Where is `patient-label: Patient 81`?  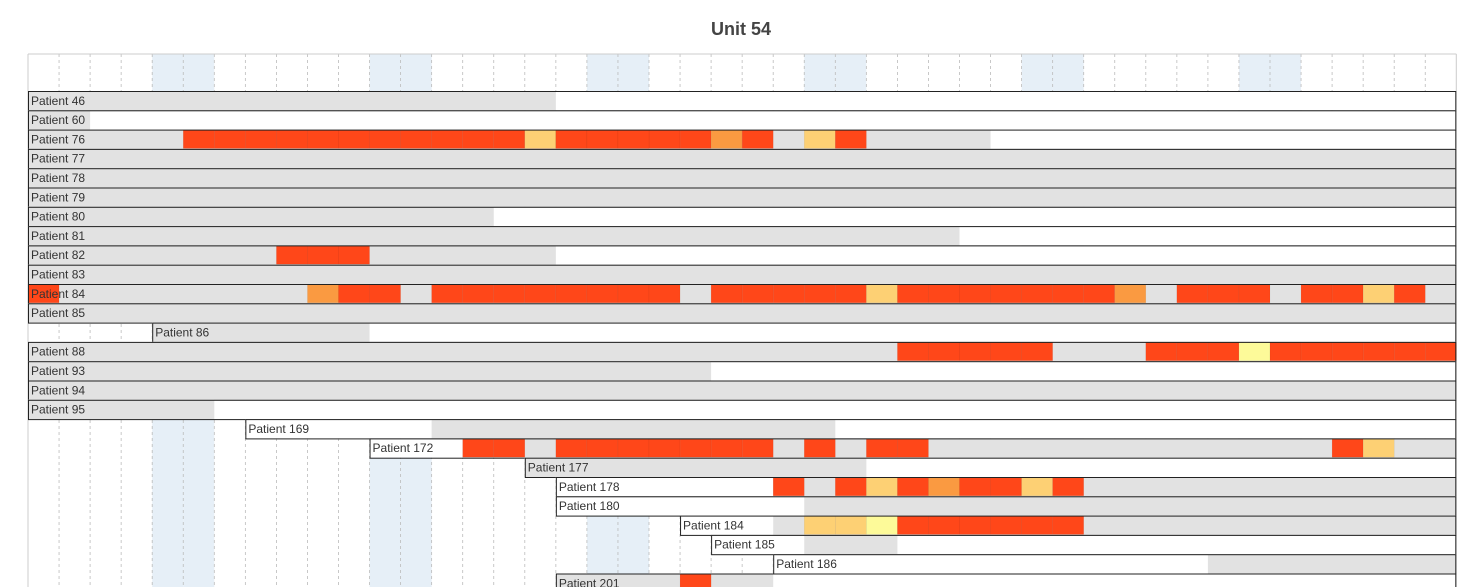
patient-label: Patient 81 is located at coordinates (58, 236).